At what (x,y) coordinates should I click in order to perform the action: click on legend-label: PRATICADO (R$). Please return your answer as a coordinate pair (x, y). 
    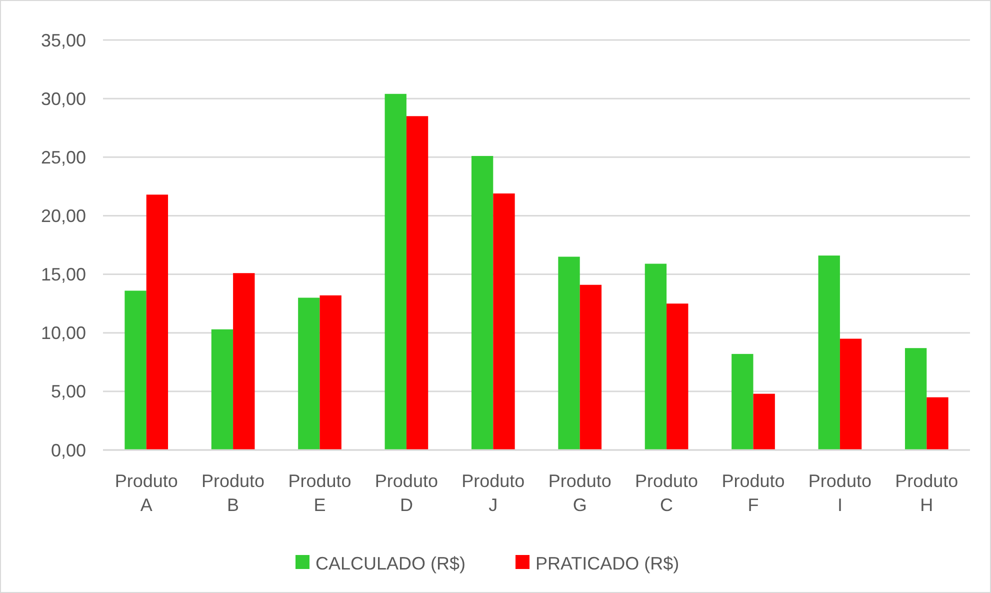
    Looking at the image, I should click on (608, 563).